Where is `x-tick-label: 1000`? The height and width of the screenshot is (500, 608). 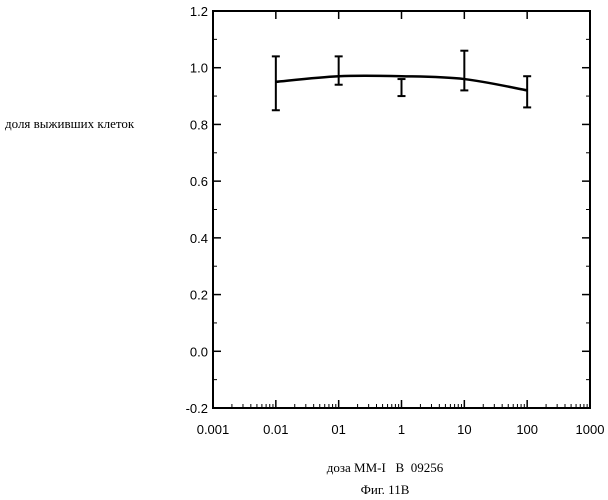 x-tick-label: 1000 is located at coordinates (590, 429).